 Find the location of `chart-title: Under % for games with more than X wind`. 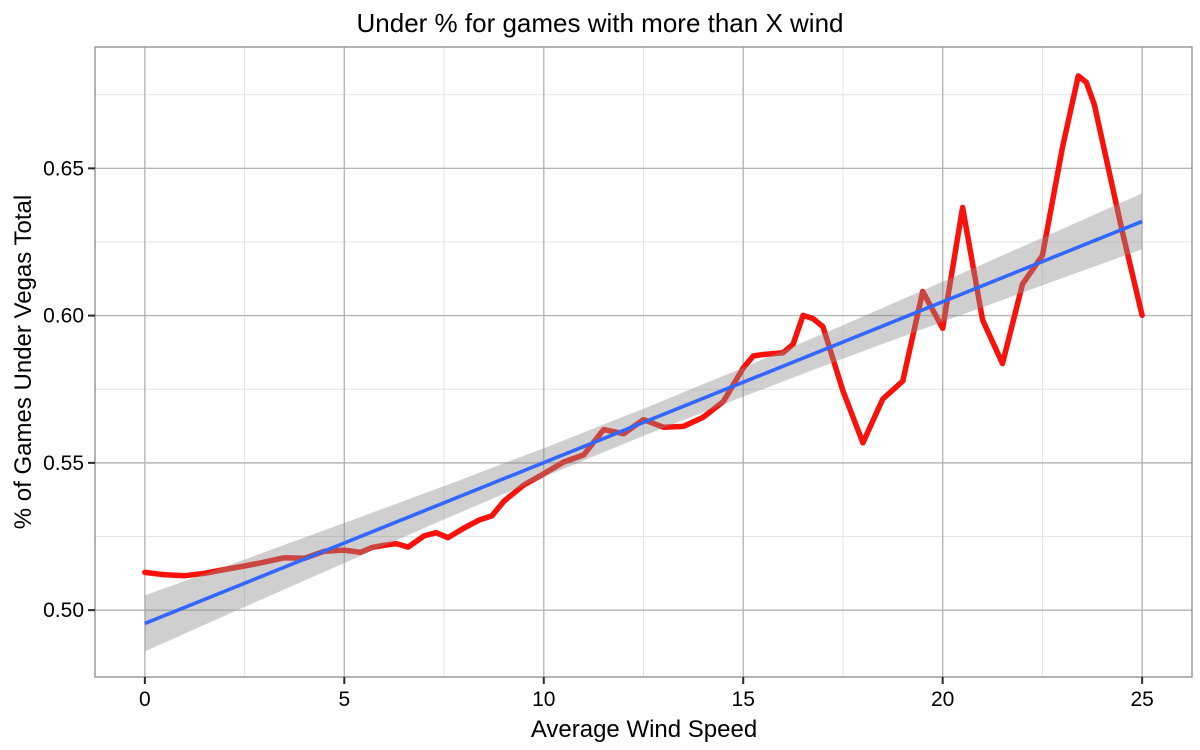

chart-title: Under % for games with more than X wind is located at coordinates (600, 23).